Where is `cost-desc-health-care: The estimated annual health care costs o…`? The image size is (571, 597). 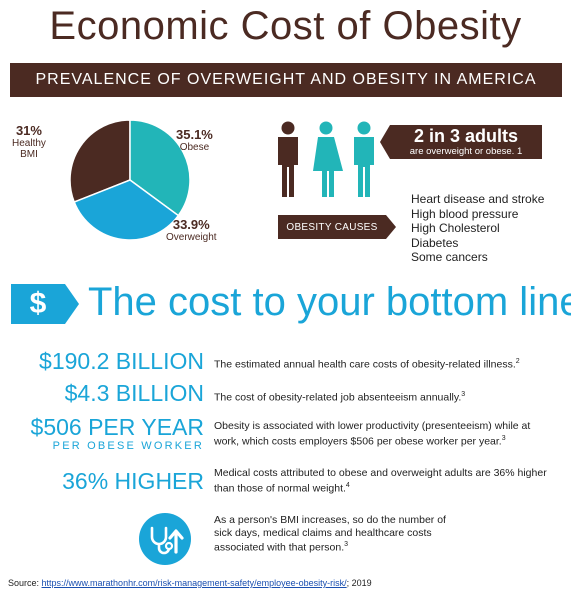 cost-desc-health-care: The estimated annual health care costs o… is located at coordinates (367, 364).